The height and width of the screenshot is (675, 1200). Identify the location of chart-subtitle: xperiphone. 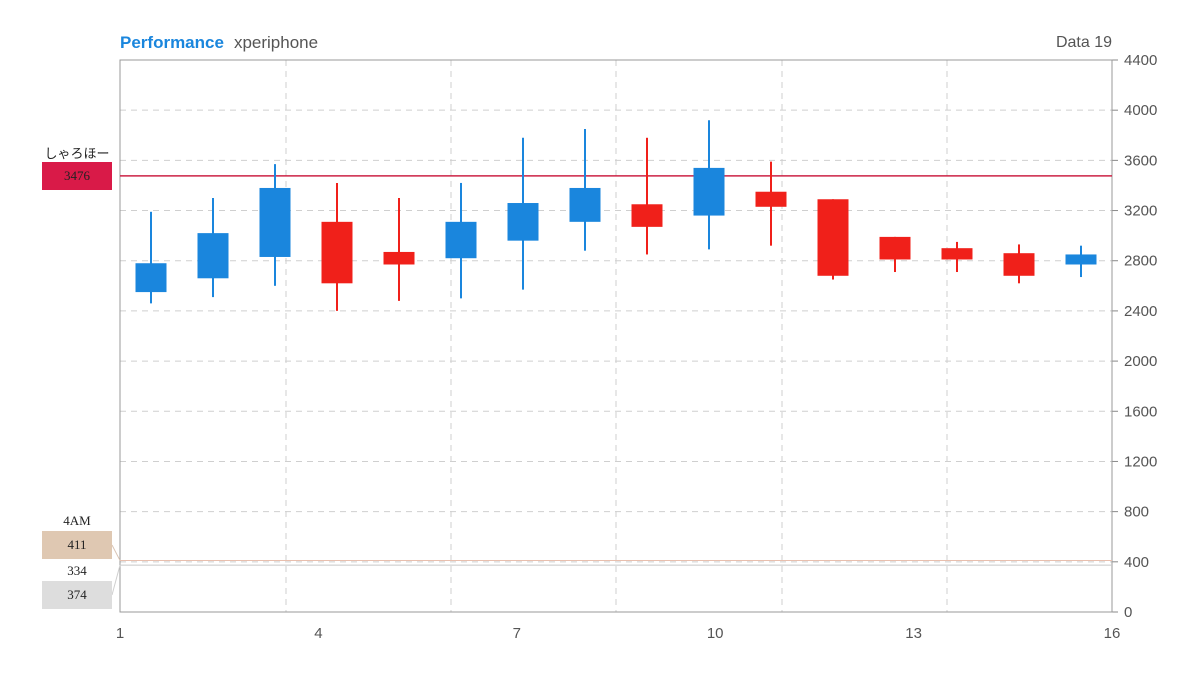
(276, 42).